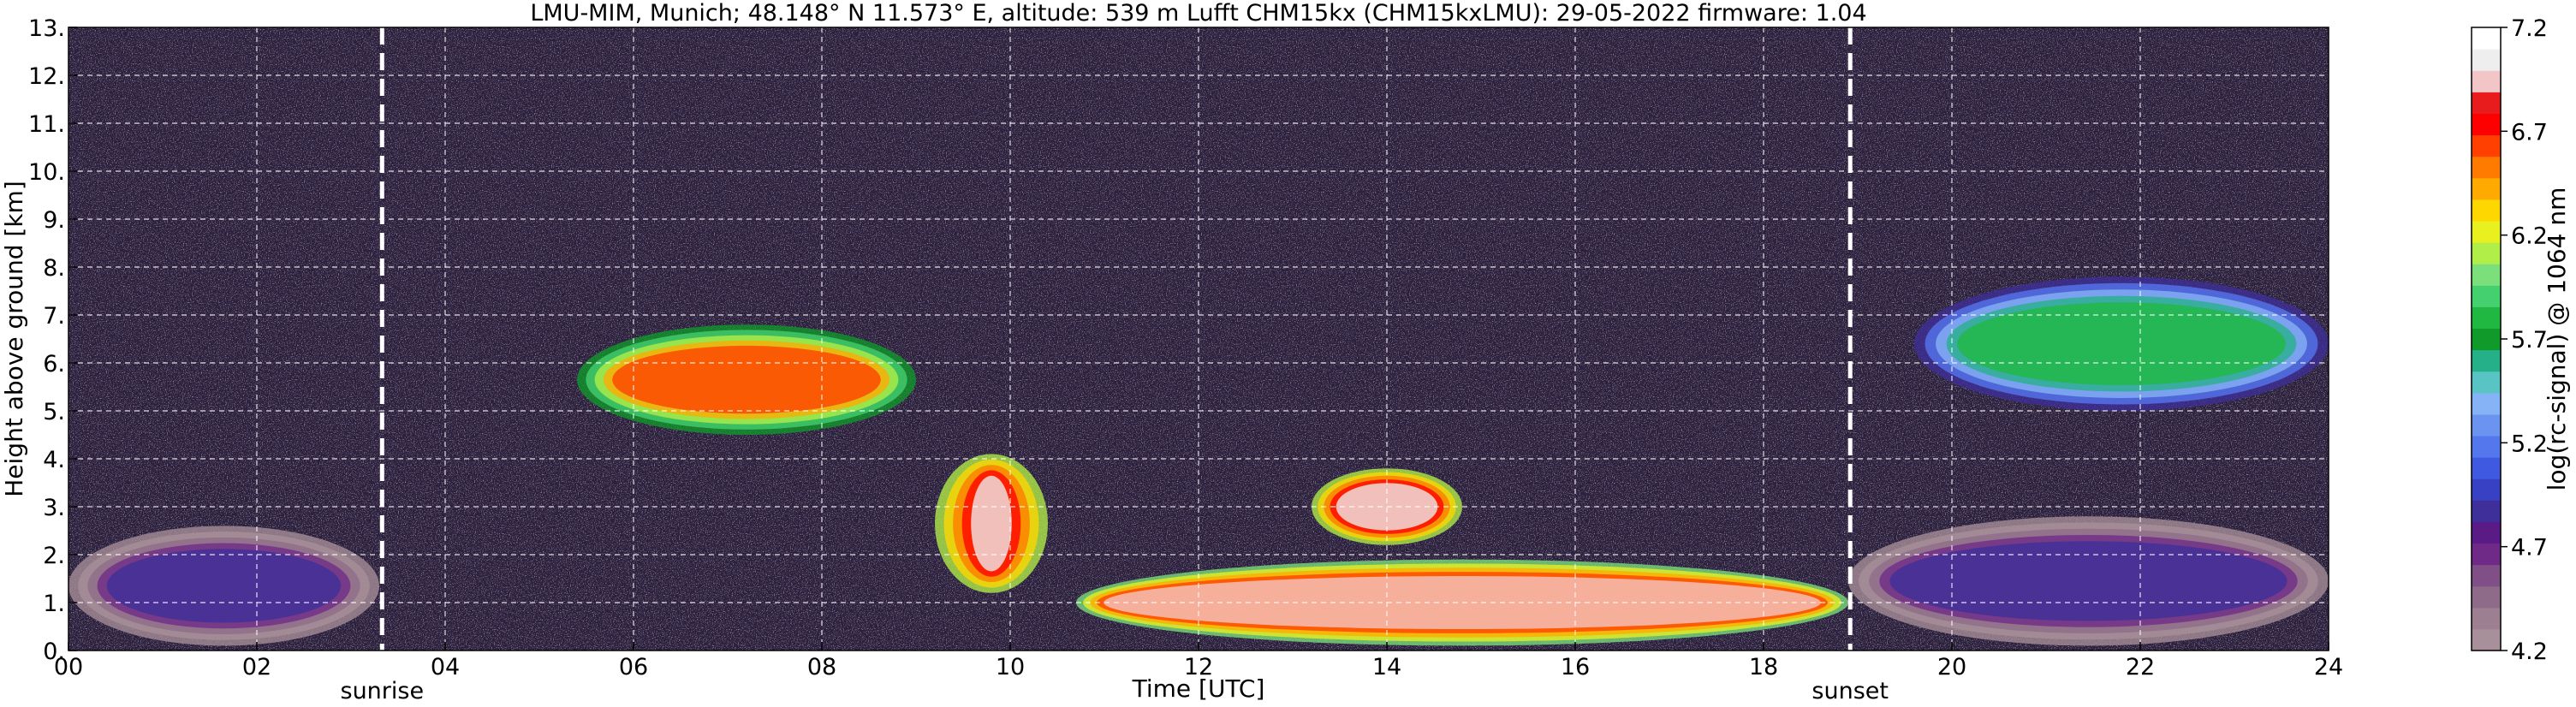  Describe the element at coordinates (2530, 236) in the screenshot. I see `colorbar-tick-label: 6.2` at that location.